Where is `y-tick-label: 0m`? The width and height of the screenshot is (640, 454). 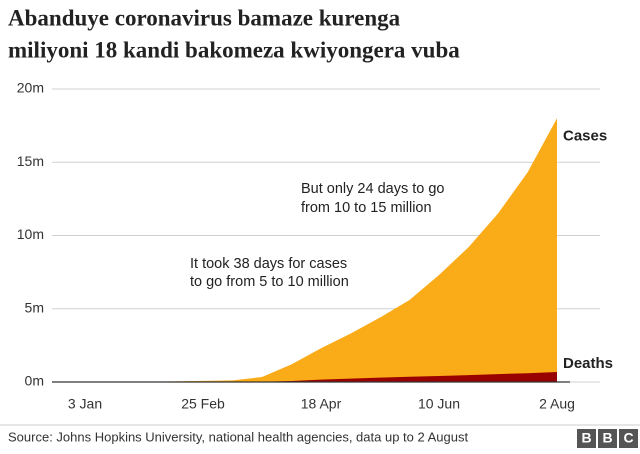
y-tick-label: 0m is located at coordinates (34, 381).